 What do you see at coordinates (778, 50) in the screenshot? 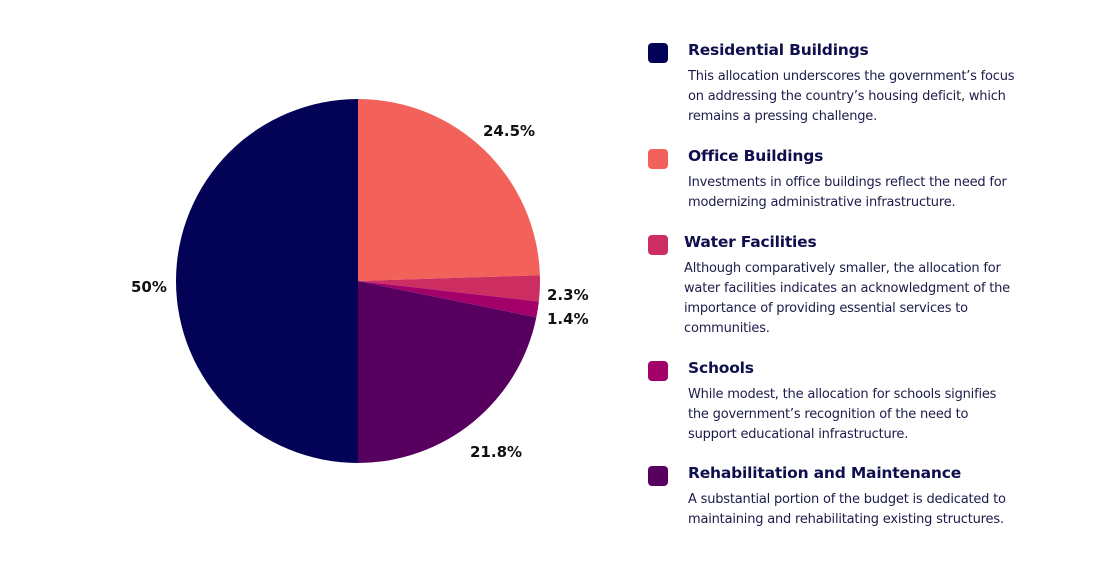
I see `legend-title: Residential Buildings` at bounding box center [778, 50].